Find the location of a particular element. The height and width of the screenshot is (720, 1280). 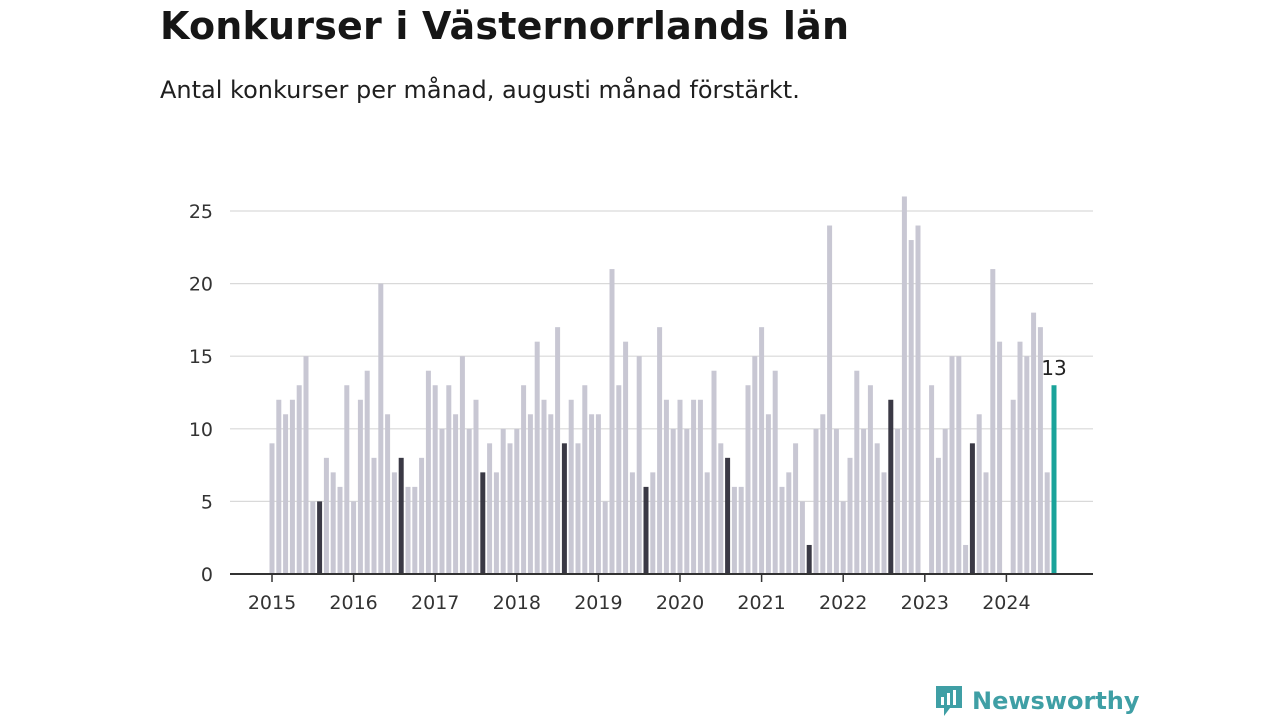

brand: Newsworthy is located at coordinates (1037, 701).